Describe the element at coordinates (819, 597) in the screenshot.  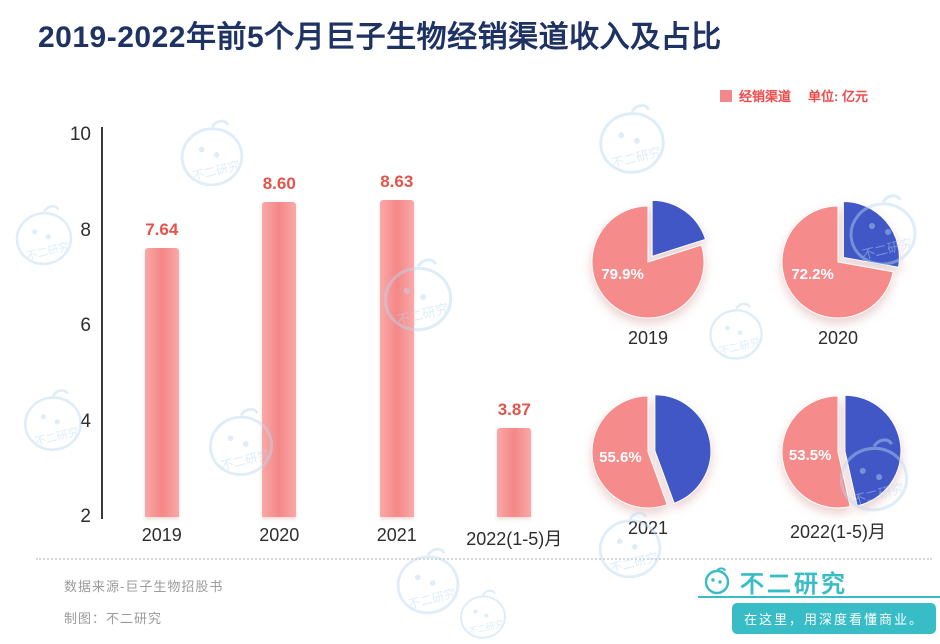
I see `brand-underline` at that location.